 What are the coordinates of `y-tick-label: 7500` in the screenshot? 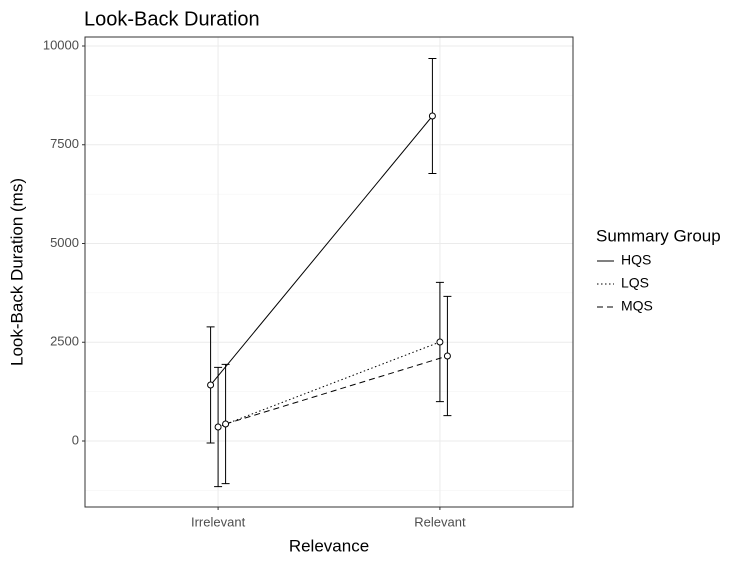 It's located at (64, 143).